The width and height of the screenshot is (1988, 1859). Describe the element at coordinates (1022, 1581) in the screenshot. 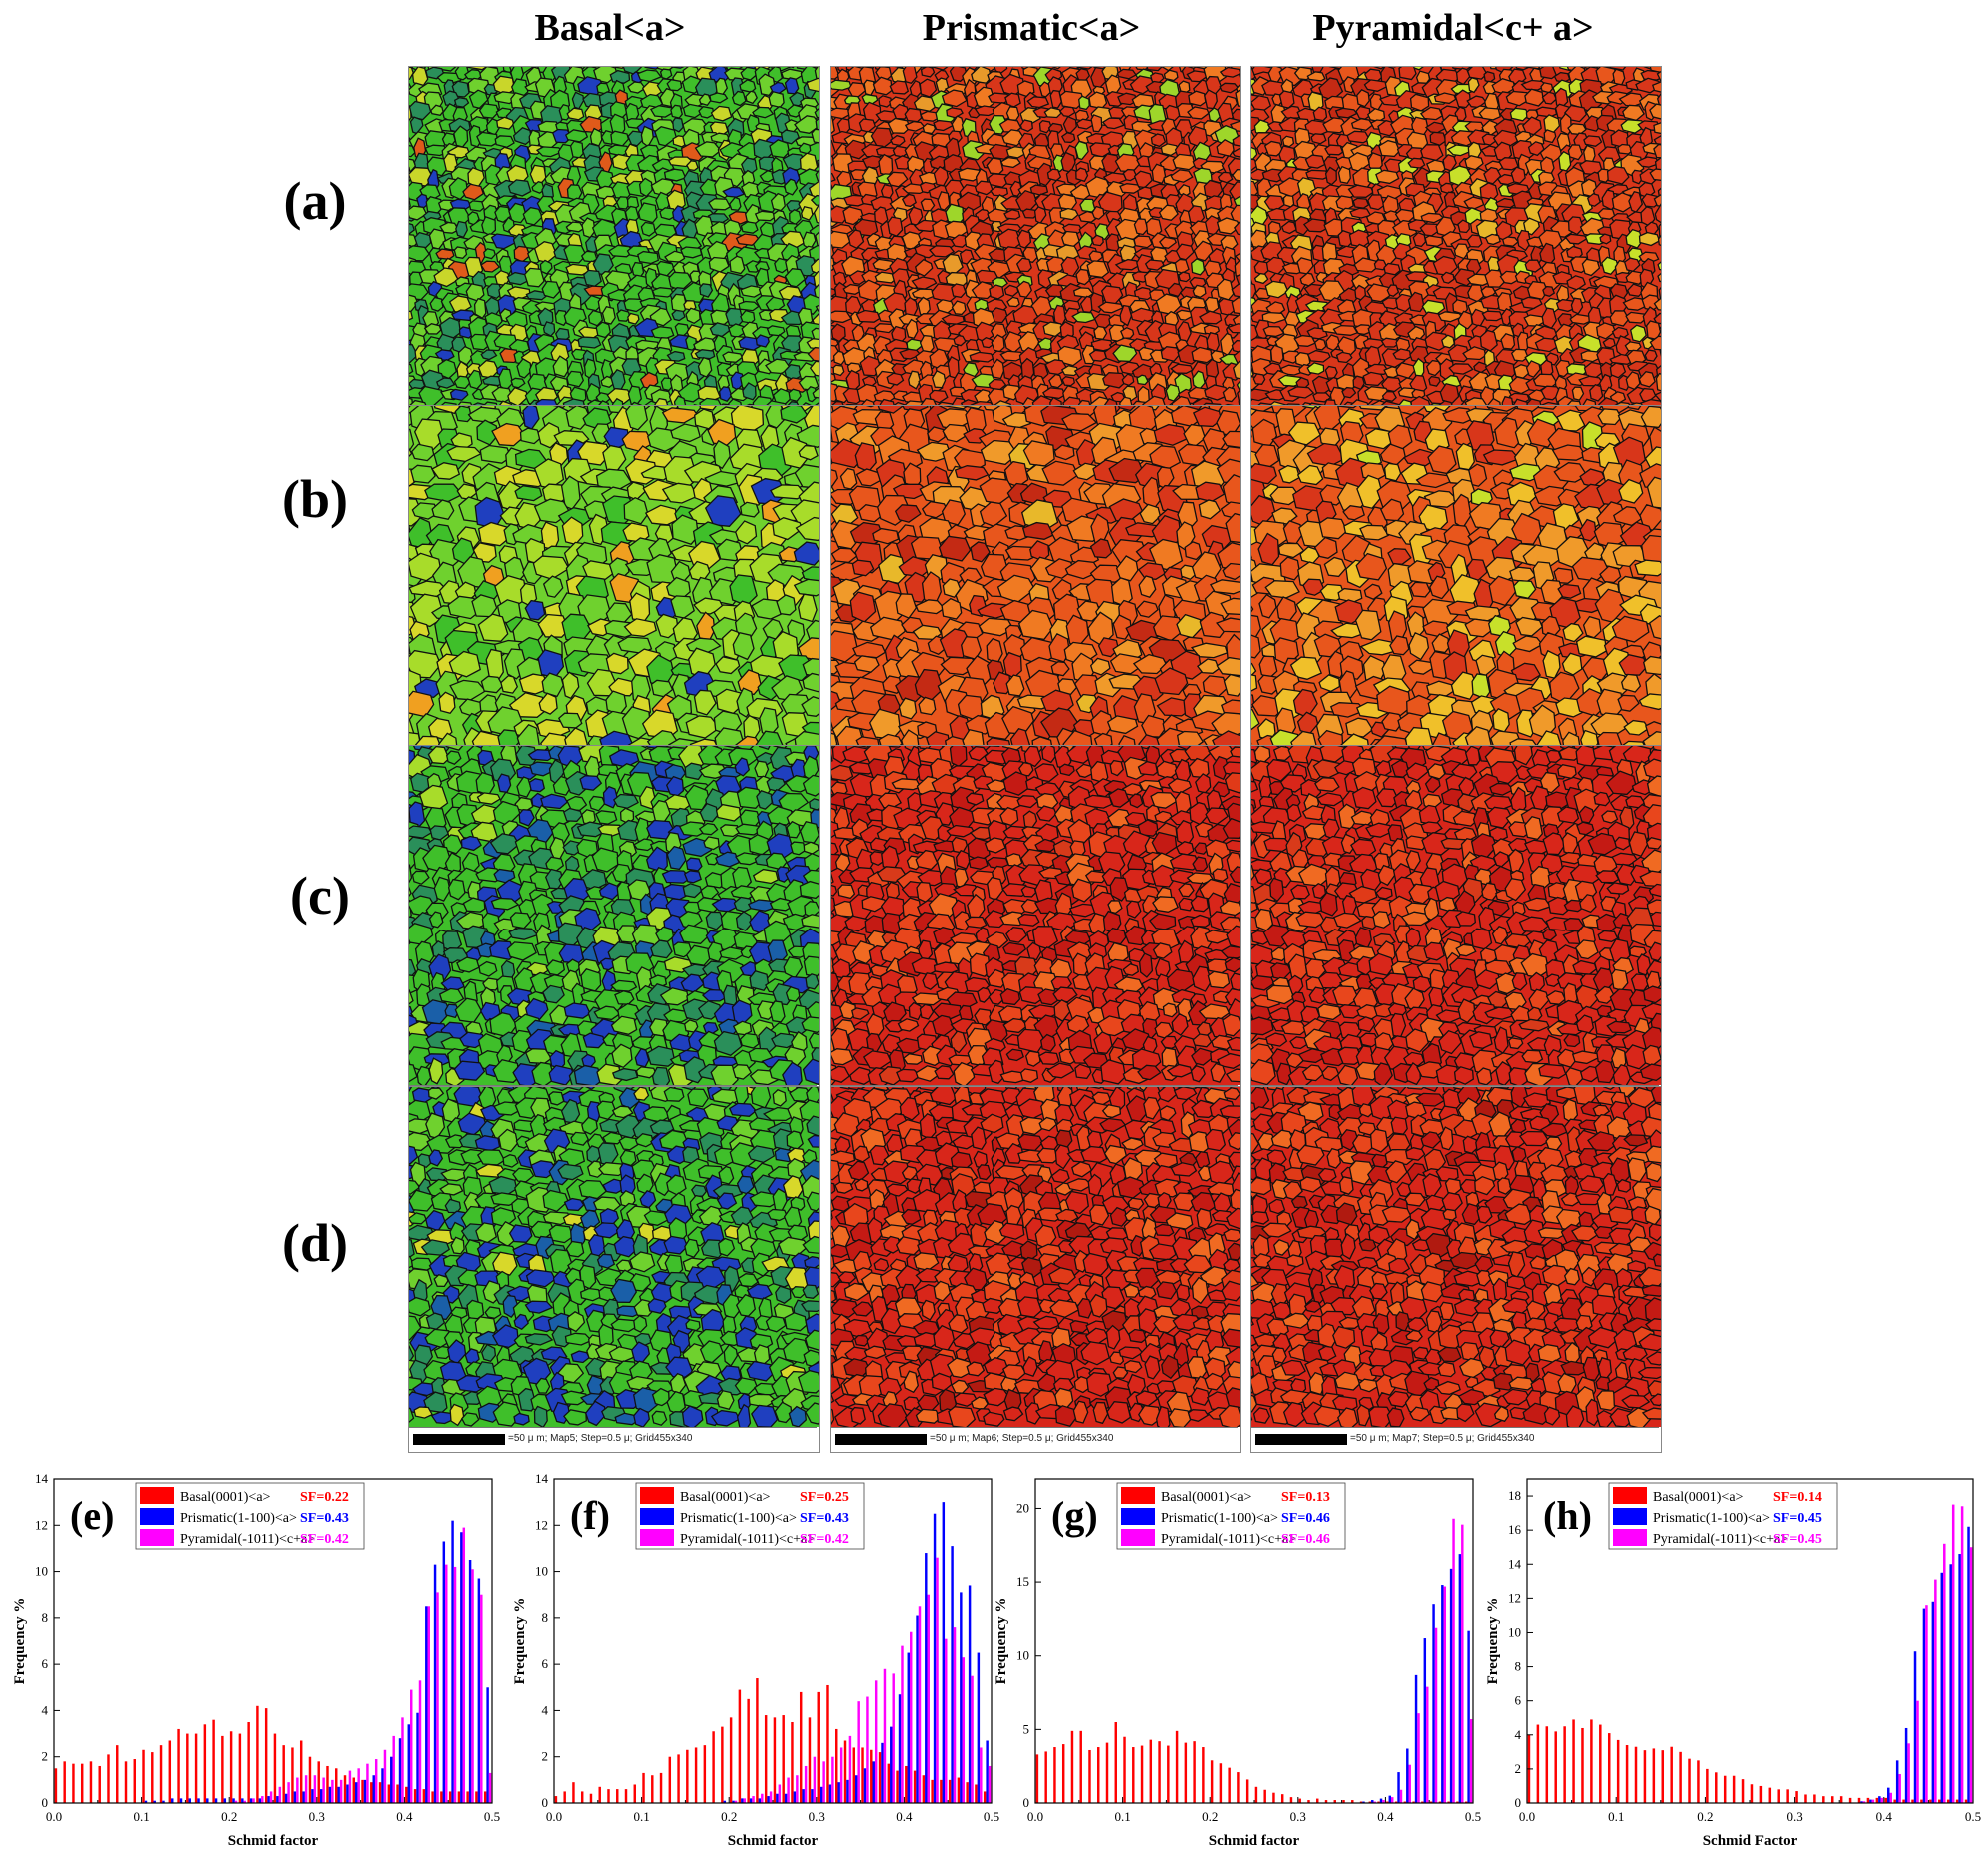

I see `y-tick-label: 15` at that location.